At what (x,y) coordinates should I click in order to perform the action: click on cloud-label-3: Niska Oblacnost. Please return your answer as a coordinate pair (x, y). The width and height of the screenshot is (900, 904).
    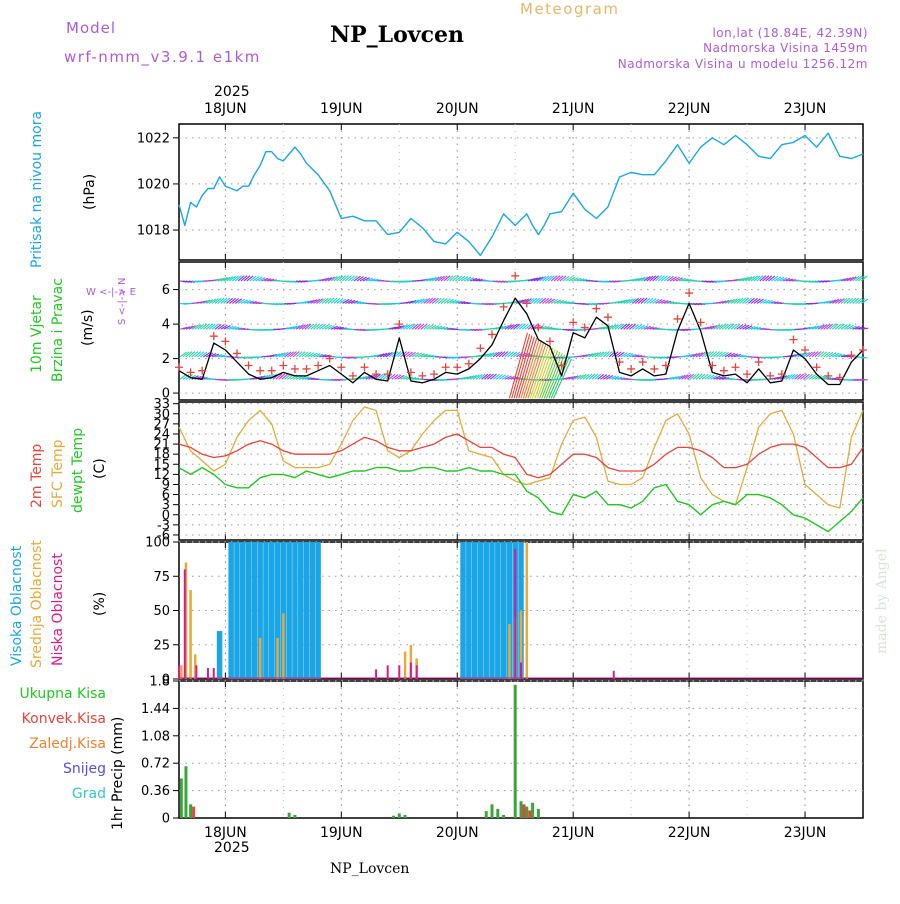
    Looking at the image, I should click on (58, 609).